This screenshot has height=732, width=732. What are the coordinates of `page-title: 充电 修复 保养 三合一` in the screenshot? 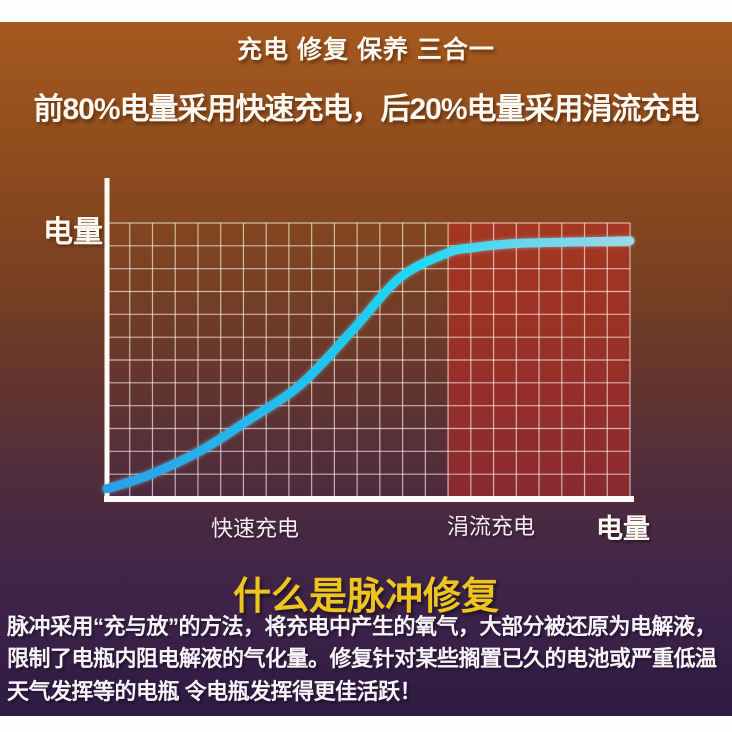 It's located at (366, 50).